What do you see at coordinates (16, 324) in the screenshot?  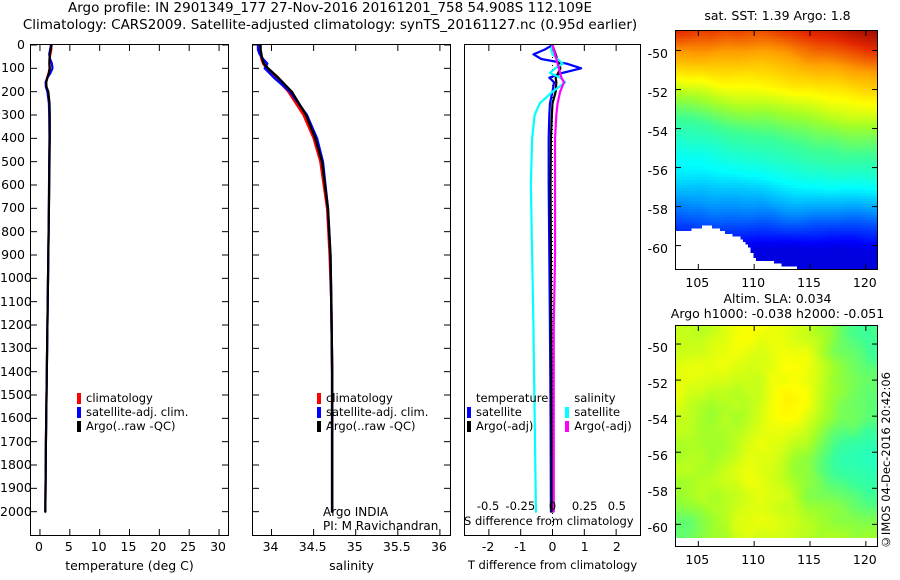 I see `y-tick-label: 1200` at bounding box center [16, 324].